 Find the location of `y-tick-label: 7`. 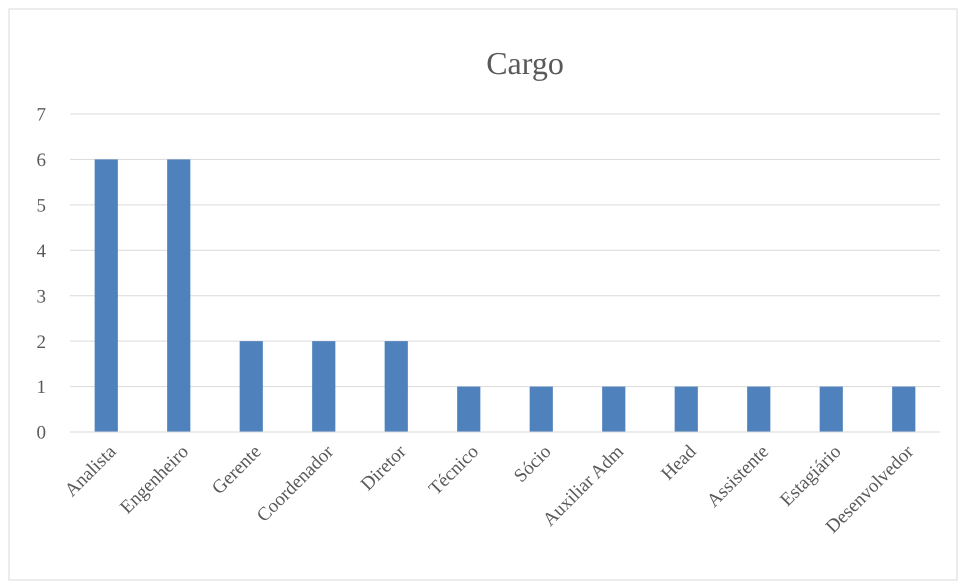

y-tick-label: 7 is located at coordinates (41, 115).